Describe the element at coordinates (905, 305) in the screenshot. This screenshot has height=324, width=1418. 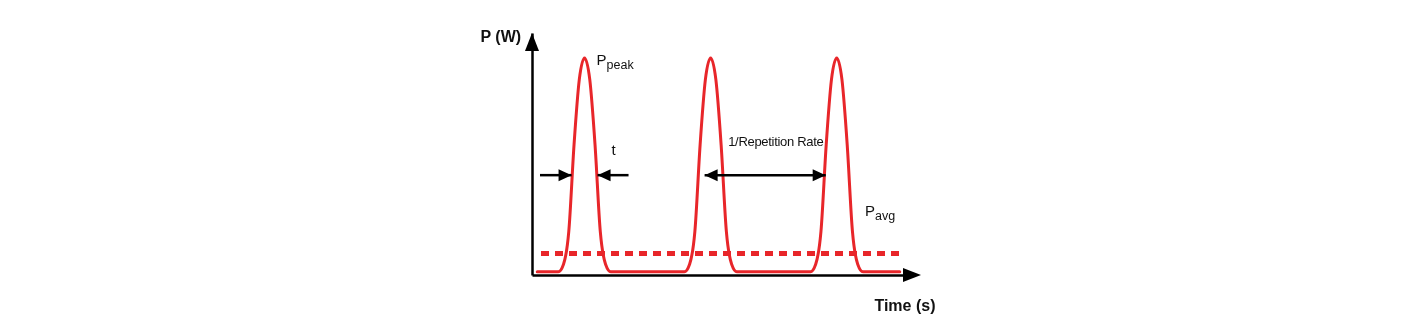
I see `x-axis-title: Time (s)` at that location.